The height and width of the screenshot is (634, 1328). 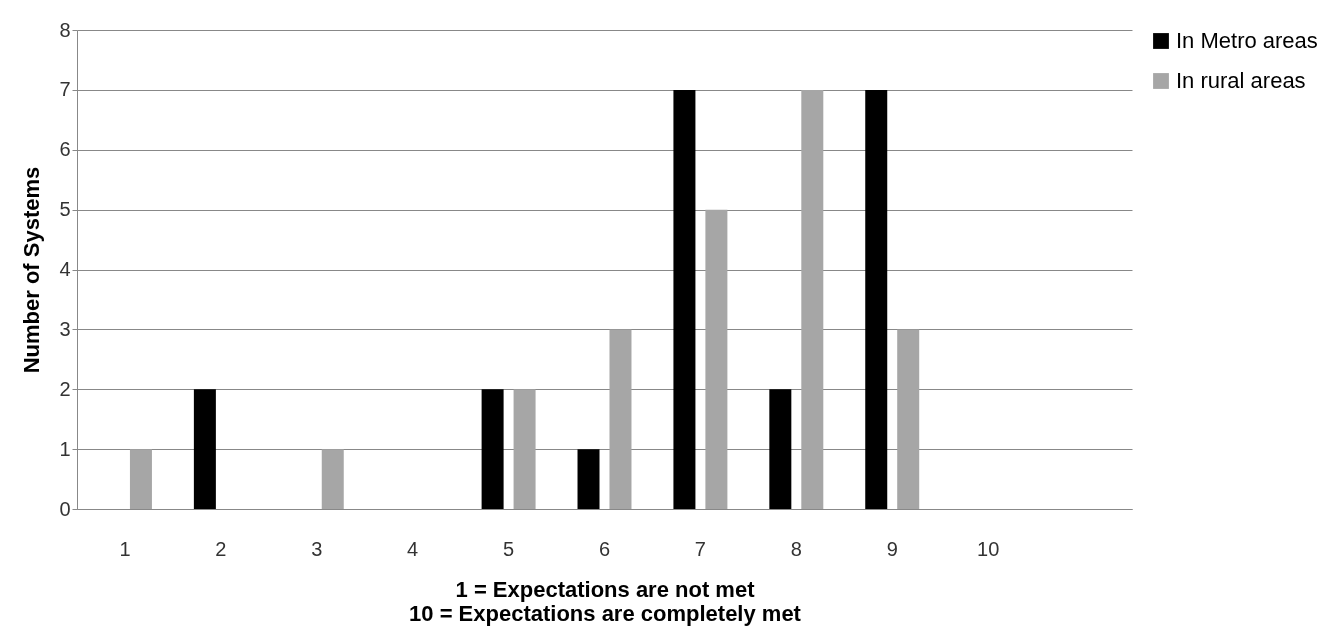 What do you see at coordinates (65, 448) in the screenshot?
I see `y-tick-label: 1` at bounding box center [65, 448].